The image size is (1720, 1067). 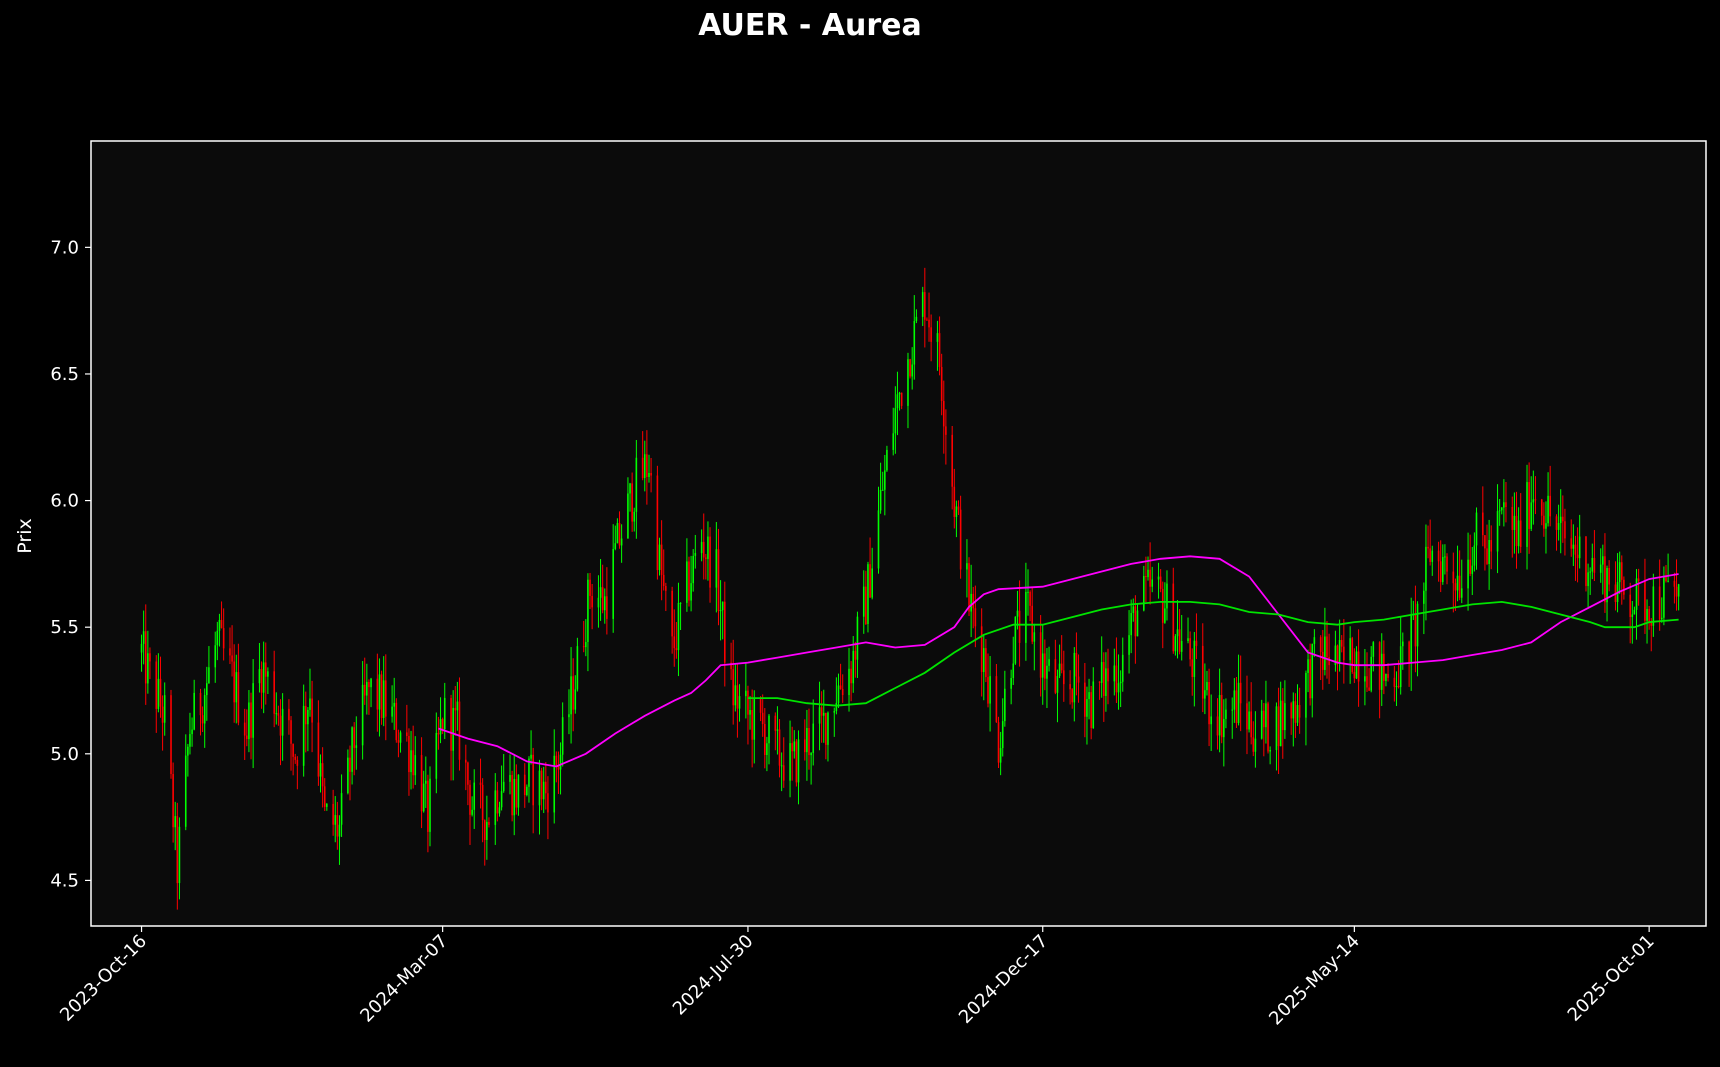 I want to click on x-tick-label: 2025-May-14, so click(x=1314, y=980).